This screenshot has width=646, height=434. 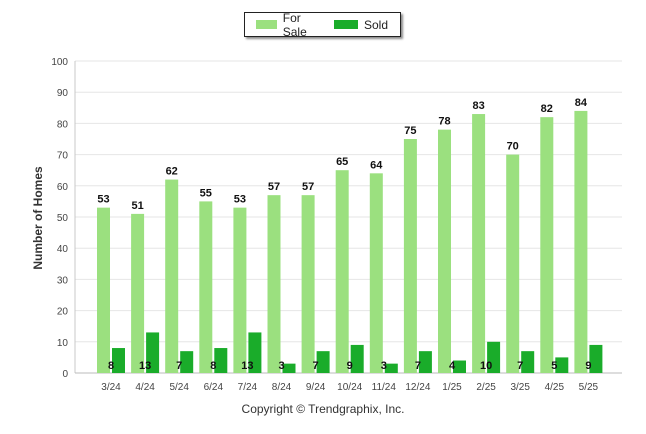 What do you see at coordinates (360, 24) in the screenshot?
I see `legend-item-sold: Sold` at bounding box center [360, 24].